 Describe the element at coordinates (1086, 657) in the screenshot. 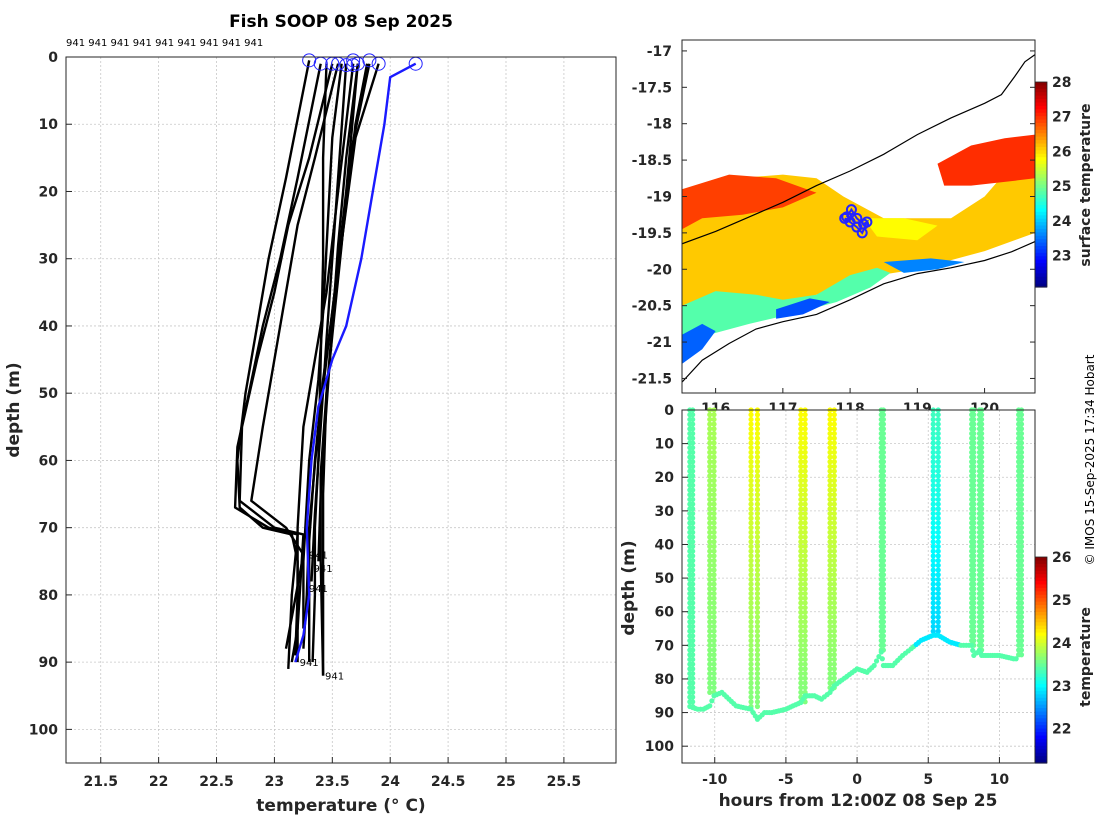

I see `temperature-colorbar-label: temperature` at that location.